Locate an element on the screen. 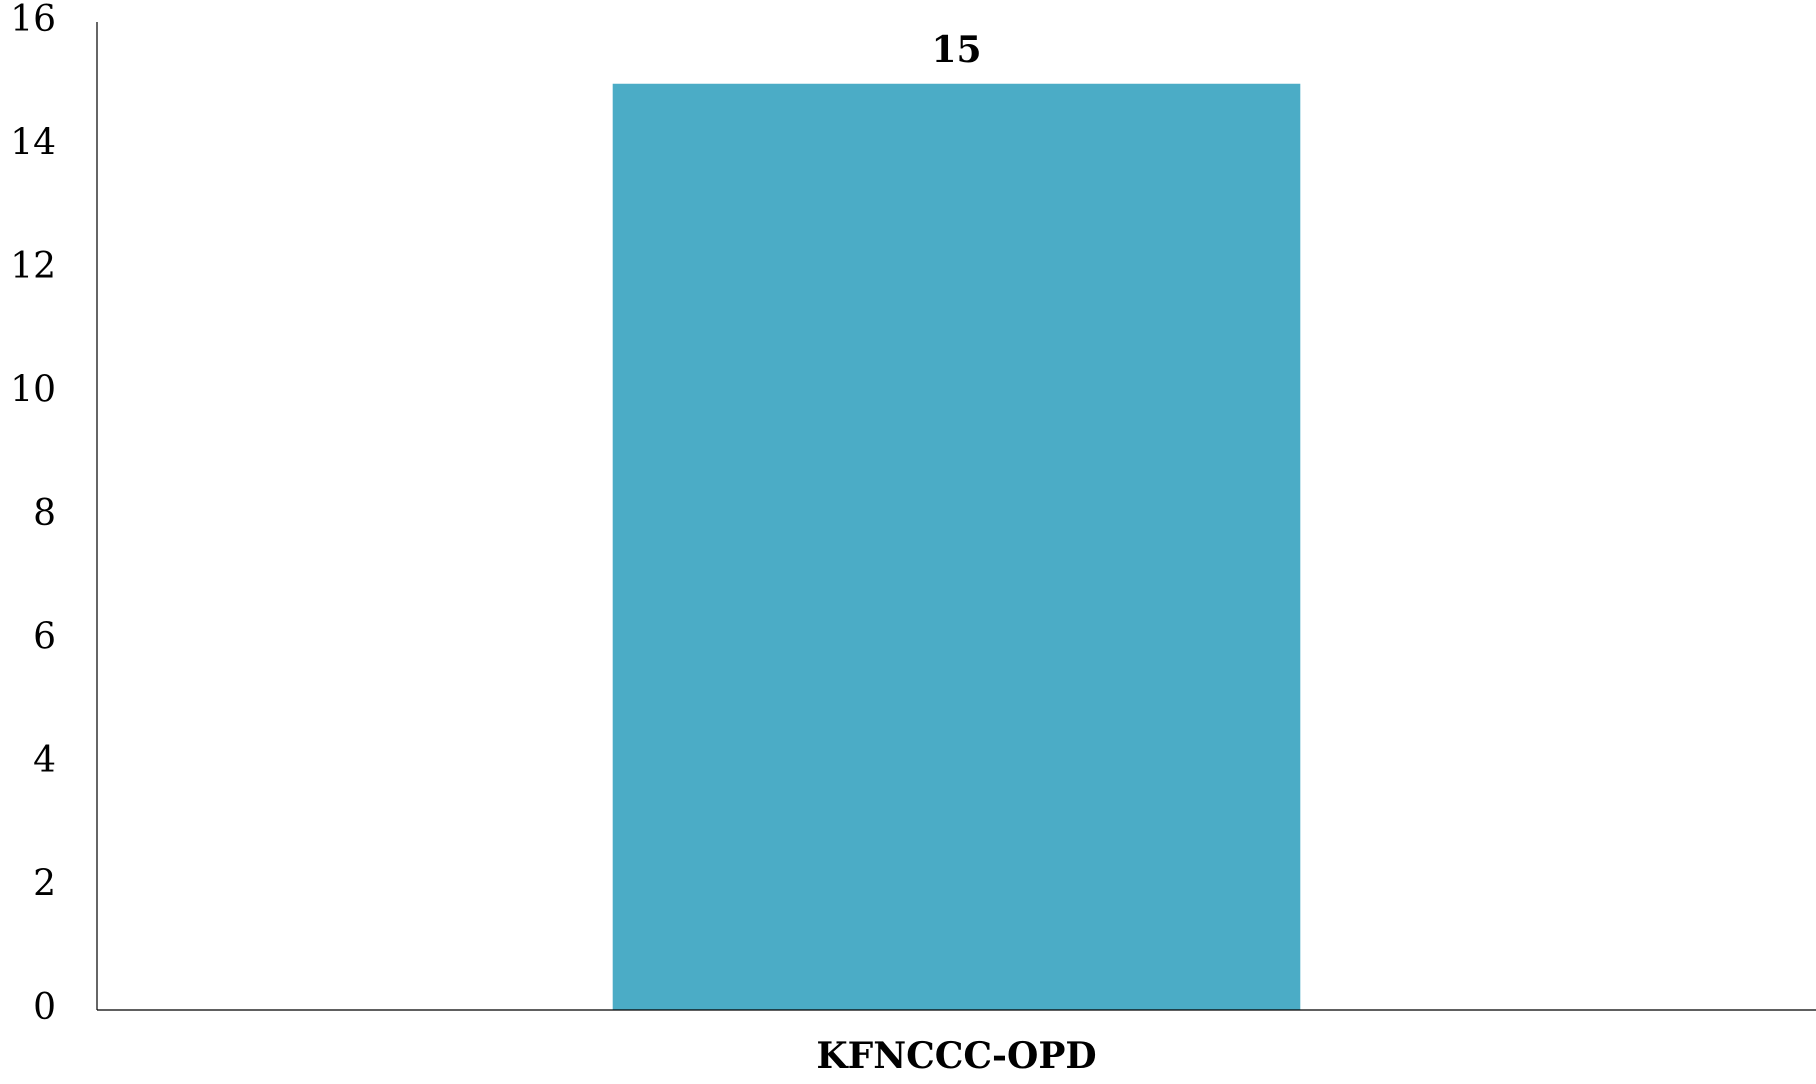 The image size is (1816, 1084). y-axis-ticks: 0 2 4 6 8 10 12 14 16 is located at coordinates (33, 514).